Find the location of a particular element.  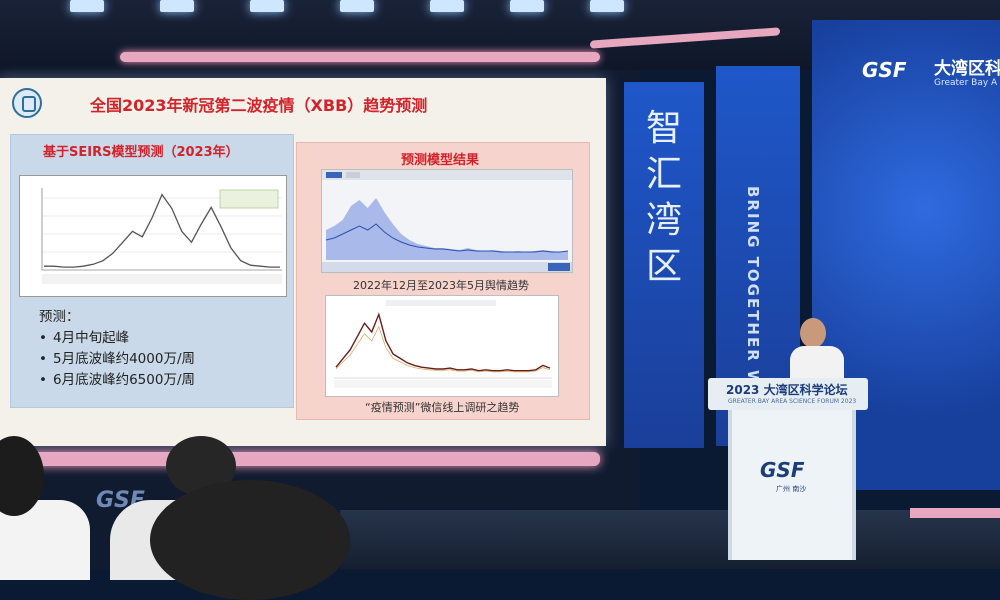

survey-legend is located at coordinates (441, 303).